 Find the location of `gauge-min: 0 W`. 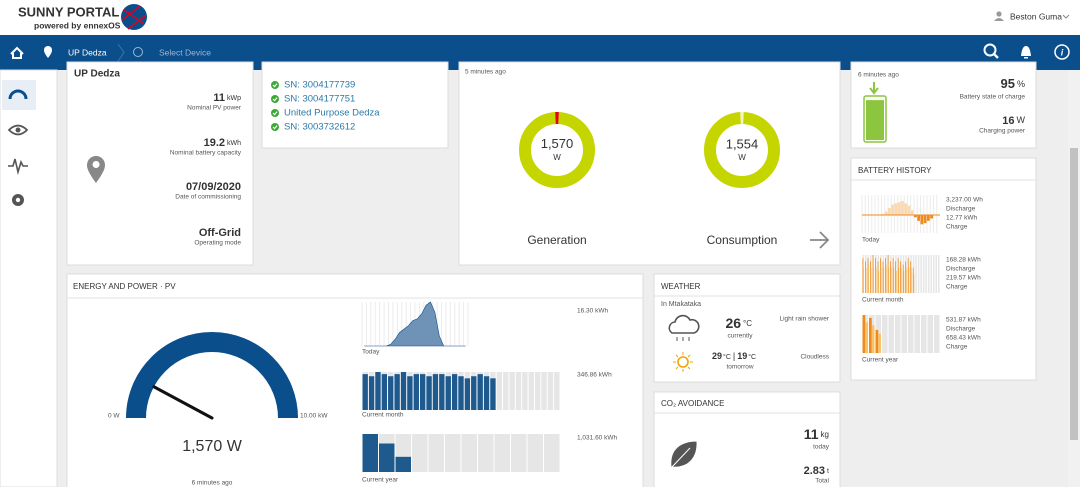

gauge-min: 0 W is located at coordinates (114, 416).